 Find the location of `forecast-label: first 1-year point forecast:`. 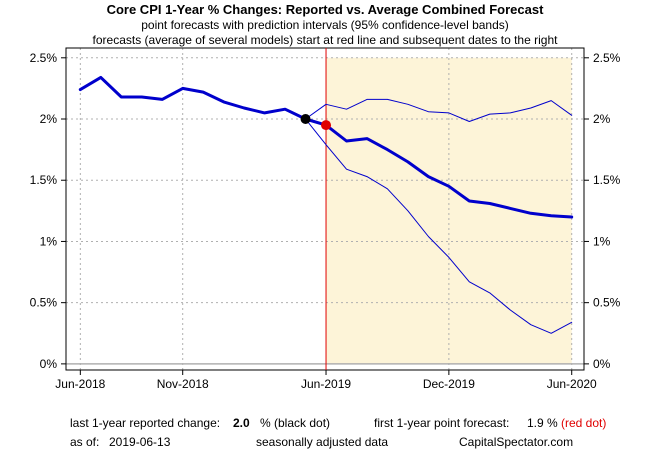

forecast-label: first 1-year point forecast: is located at coordinates (442, 423).